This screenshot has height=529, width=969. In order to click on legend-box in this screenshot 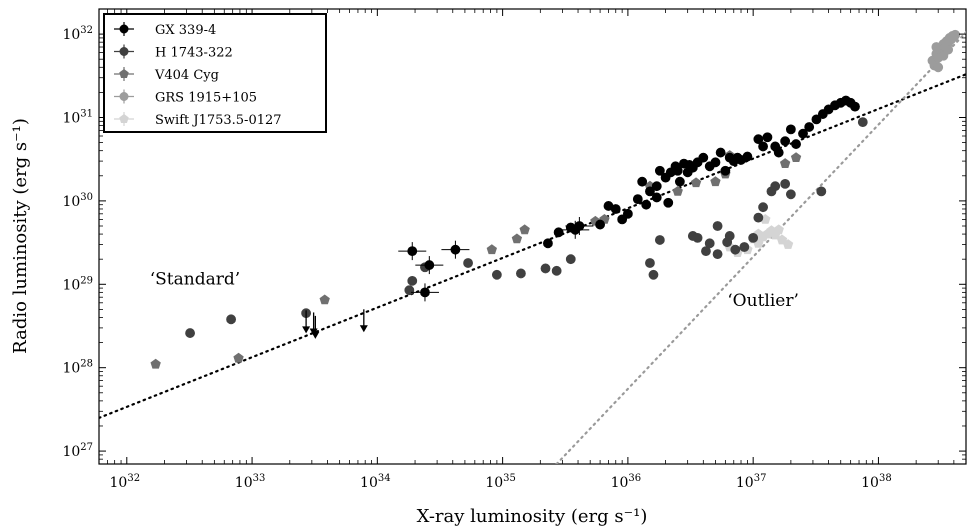, I will do `click(215, 73)`.